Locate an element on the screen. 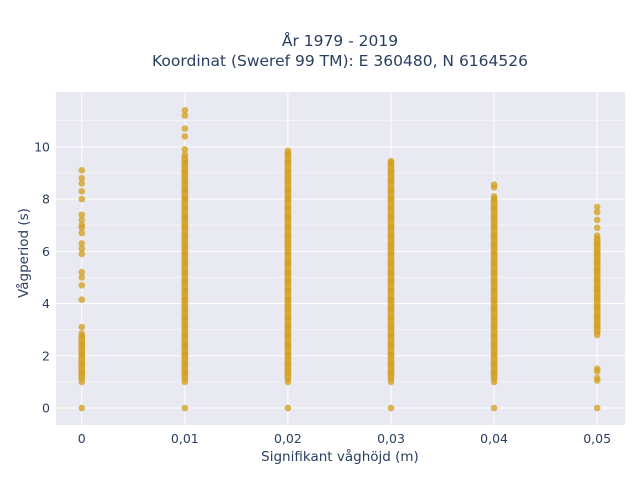  x-tick-label: 0,01 is located at coordinates (185, 438).